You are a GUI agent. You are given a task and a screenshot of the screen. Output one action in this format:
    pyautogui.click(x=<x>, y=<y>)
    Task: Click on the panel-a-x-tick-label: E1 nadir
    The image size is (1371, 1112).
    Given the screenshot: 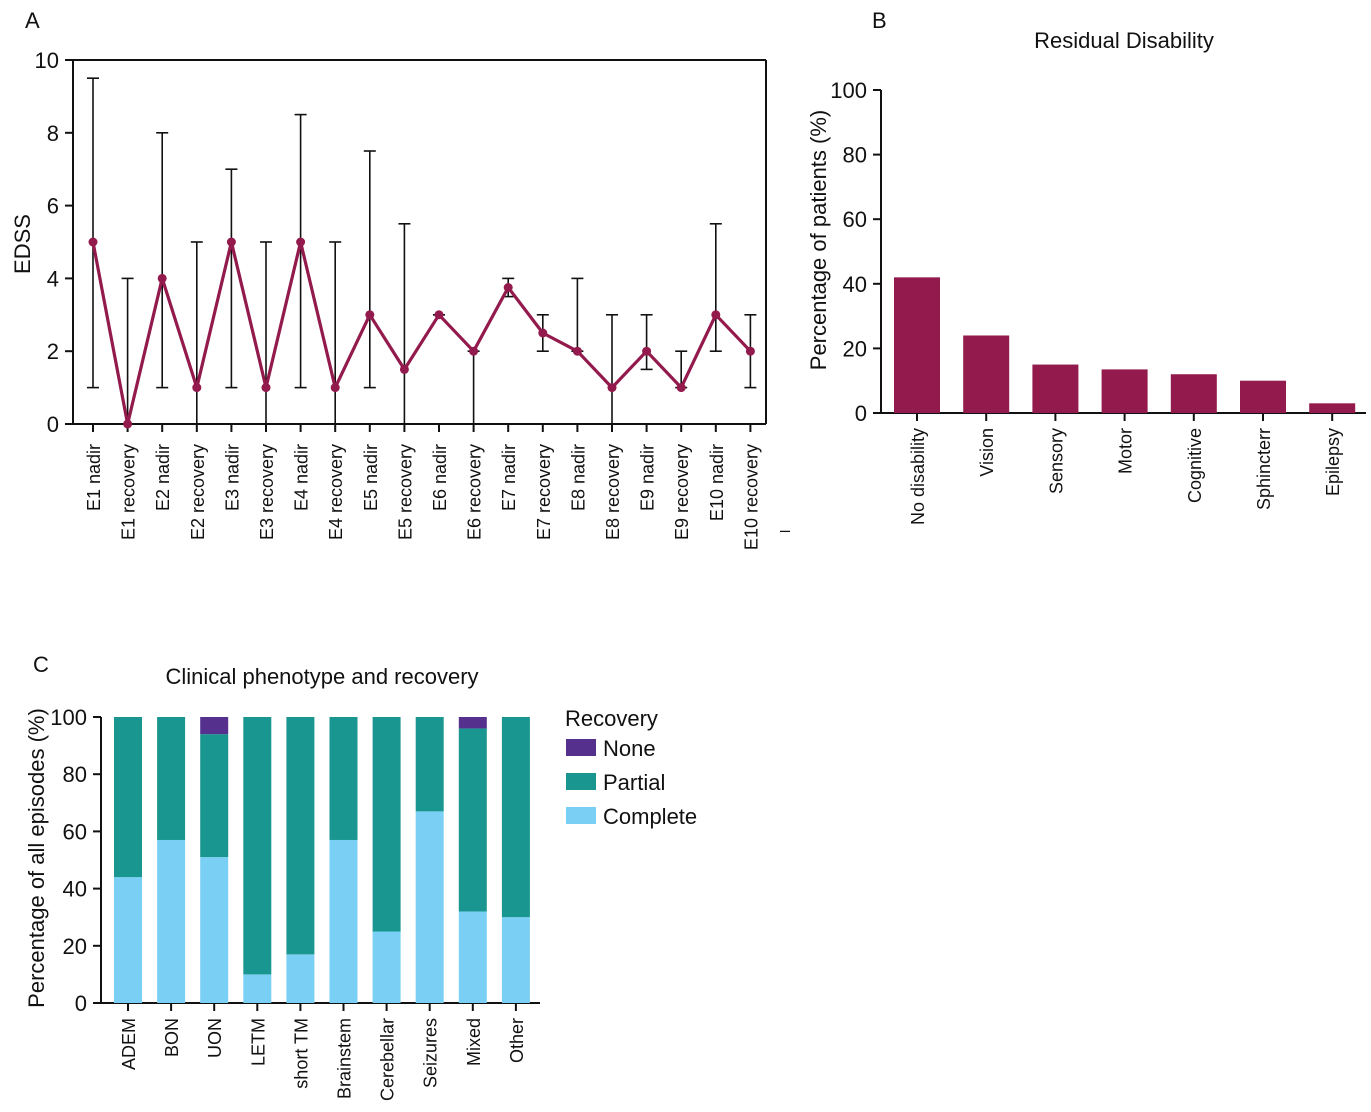 What is the action you would take?
    pyautogui.click(x=94, y=477)
    